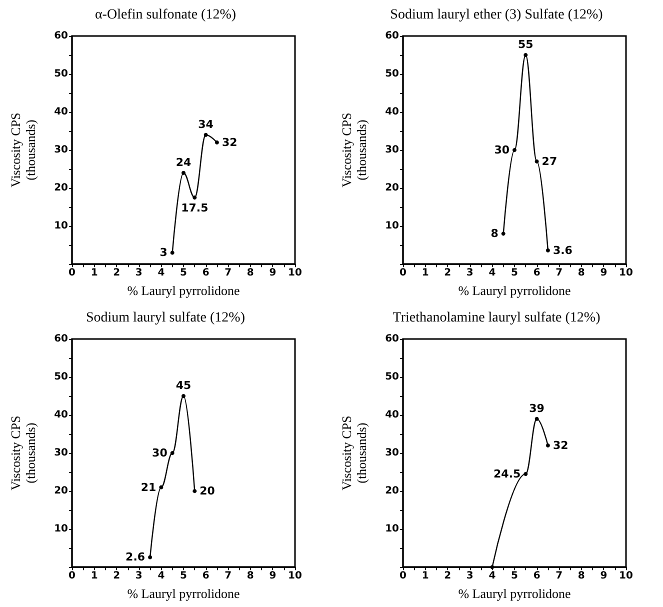 This screenshot has height=607, width=663. I want to click on data-label: 24.5, so click(507, 473).